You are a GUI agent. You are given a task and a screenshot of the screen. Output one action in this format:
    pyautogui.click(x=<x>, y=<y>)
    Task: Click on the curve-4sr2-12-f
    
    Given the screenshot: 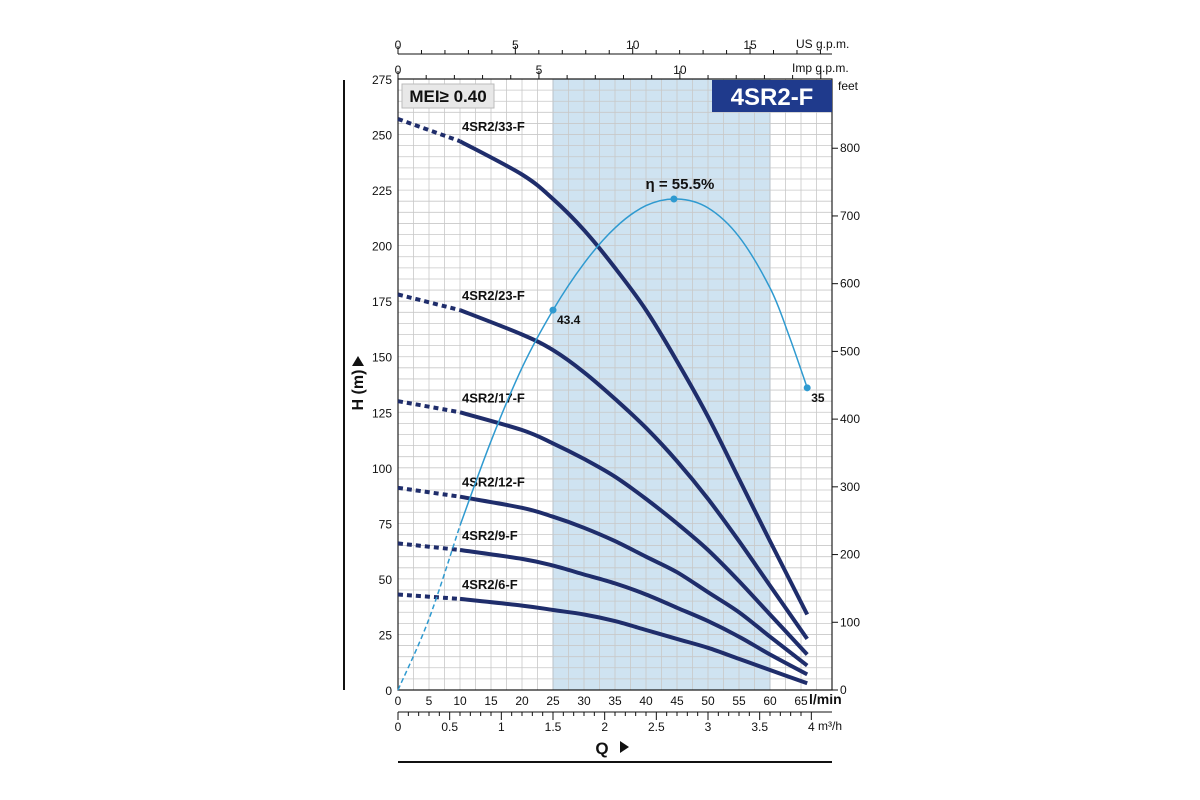 What is the action you would take?
    pyautogui.click(x=634, y=581)
    